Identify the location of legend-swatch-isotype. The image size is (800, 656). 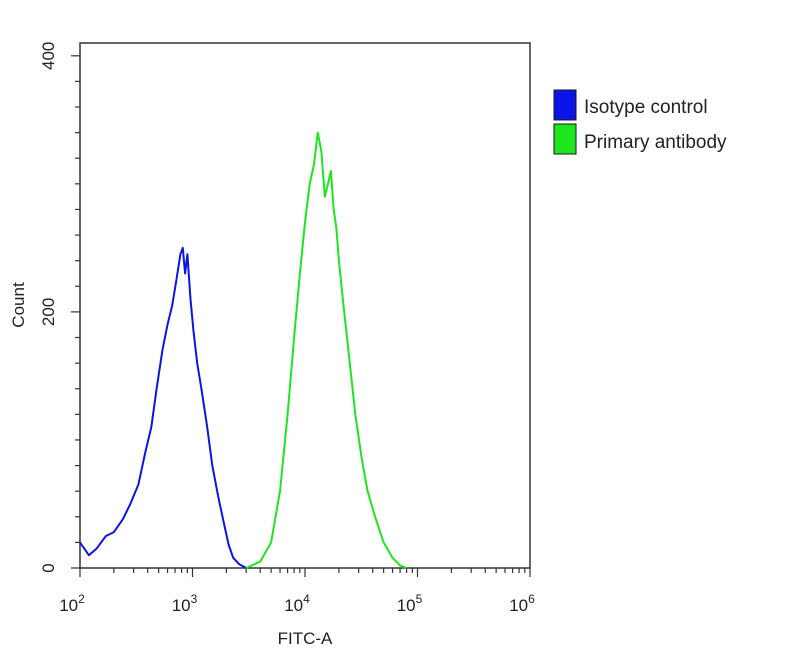
(565, 105).